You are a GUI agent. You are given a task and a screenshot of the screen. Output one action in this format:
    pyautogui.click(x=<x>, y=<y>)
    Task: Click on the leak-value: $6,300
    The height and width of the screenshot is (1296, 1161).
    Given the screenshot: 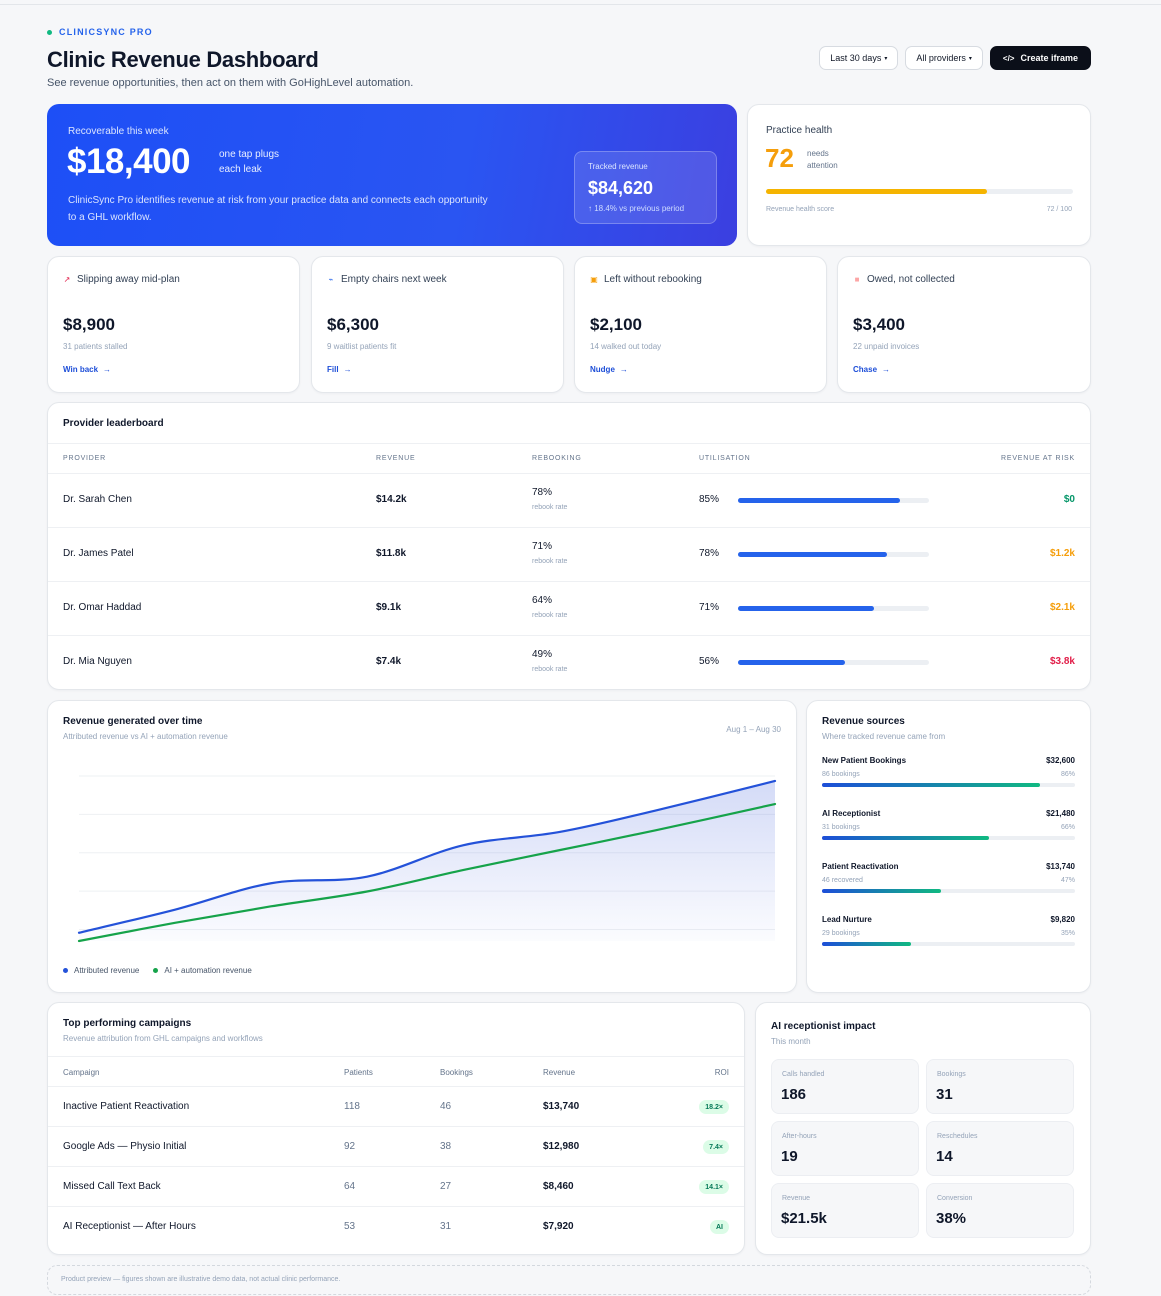 What is the action you would take?
    pyautogui.click(x=353, y=324)
    